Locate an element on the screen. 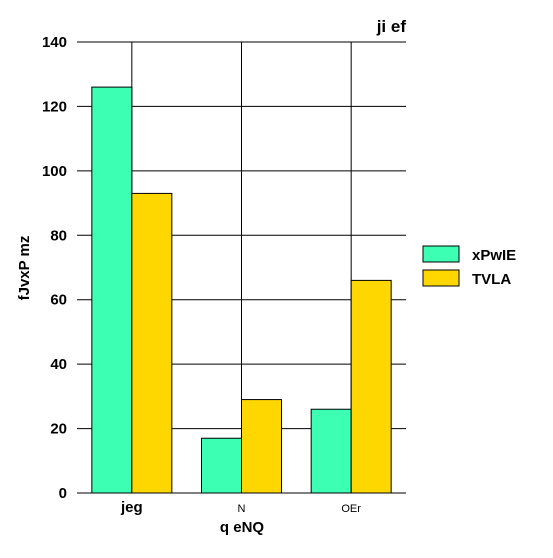 This screenshot has height=558, width=553. y-tick-label: 20 is located at coordinates (58, 429).